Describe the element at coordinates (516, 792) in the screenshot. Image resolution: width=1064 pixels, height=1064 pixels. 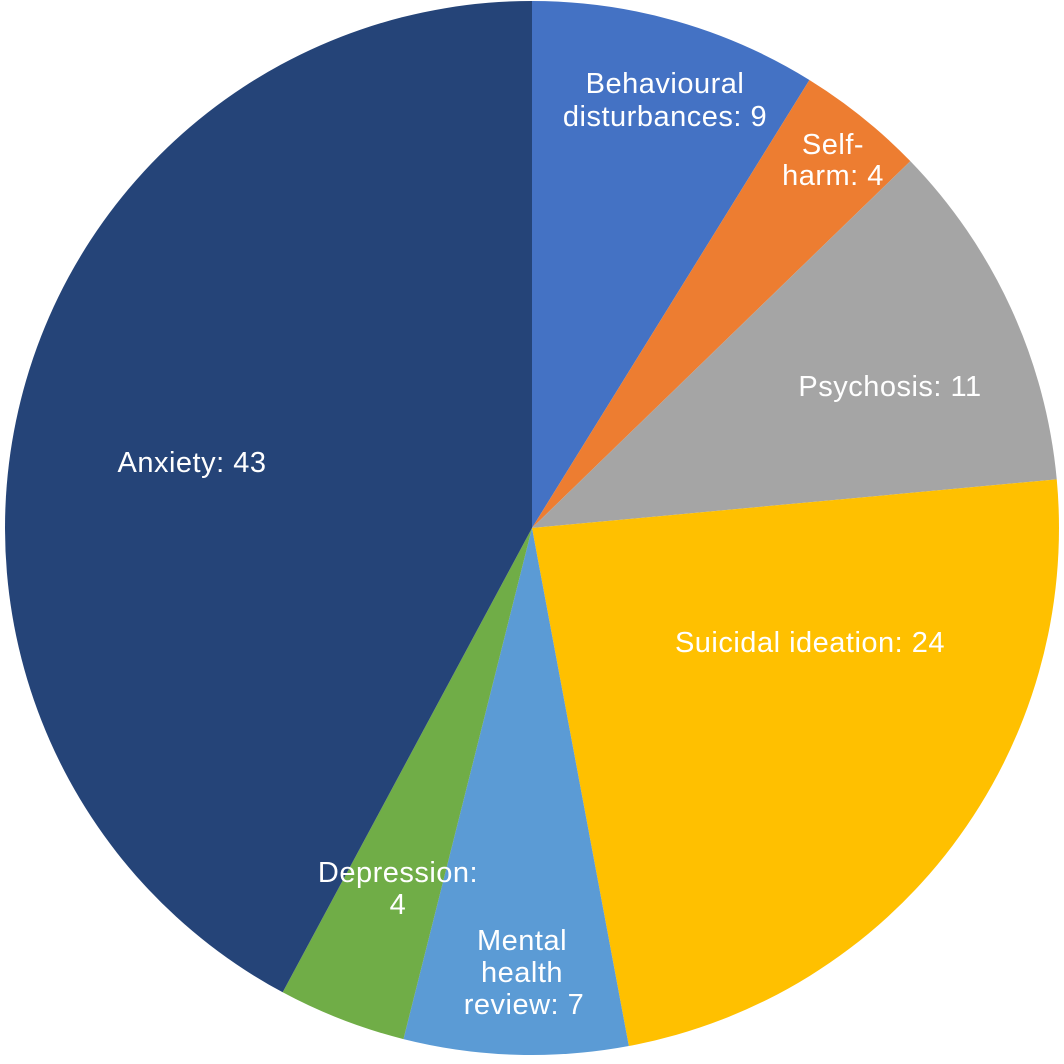
I see `pie-slice-mental-health-review` at that location.